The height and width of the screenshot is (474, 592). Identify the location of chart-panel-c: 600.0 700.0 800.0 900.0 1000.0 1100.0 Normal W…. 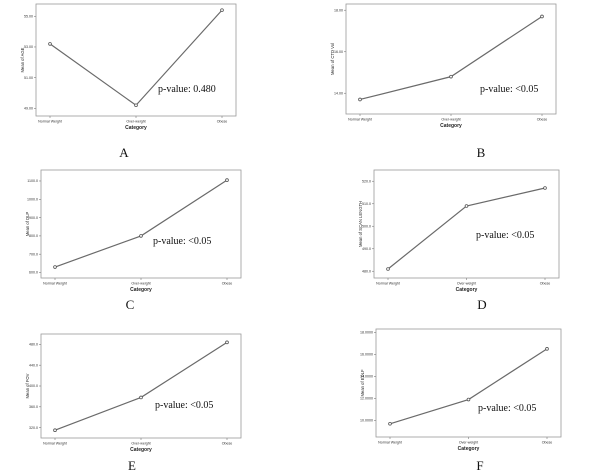
(133, 231).